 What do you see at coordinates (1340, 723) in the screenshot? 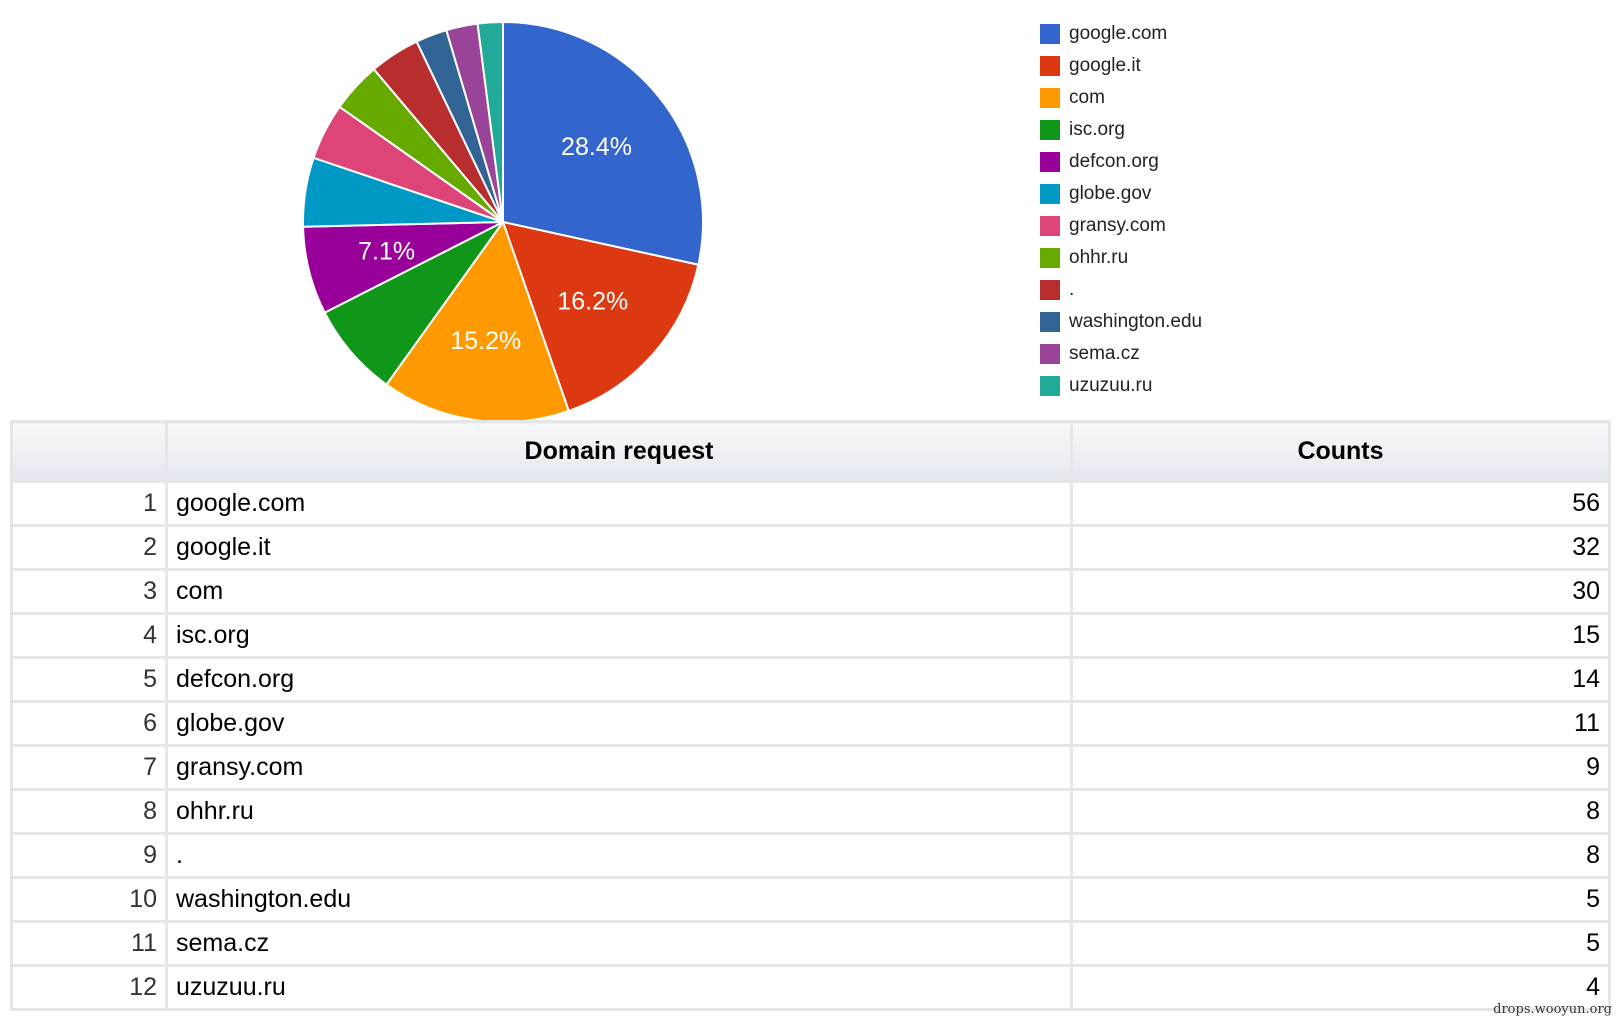
I see `row-count: 11` at bounding box center [1340, 723].